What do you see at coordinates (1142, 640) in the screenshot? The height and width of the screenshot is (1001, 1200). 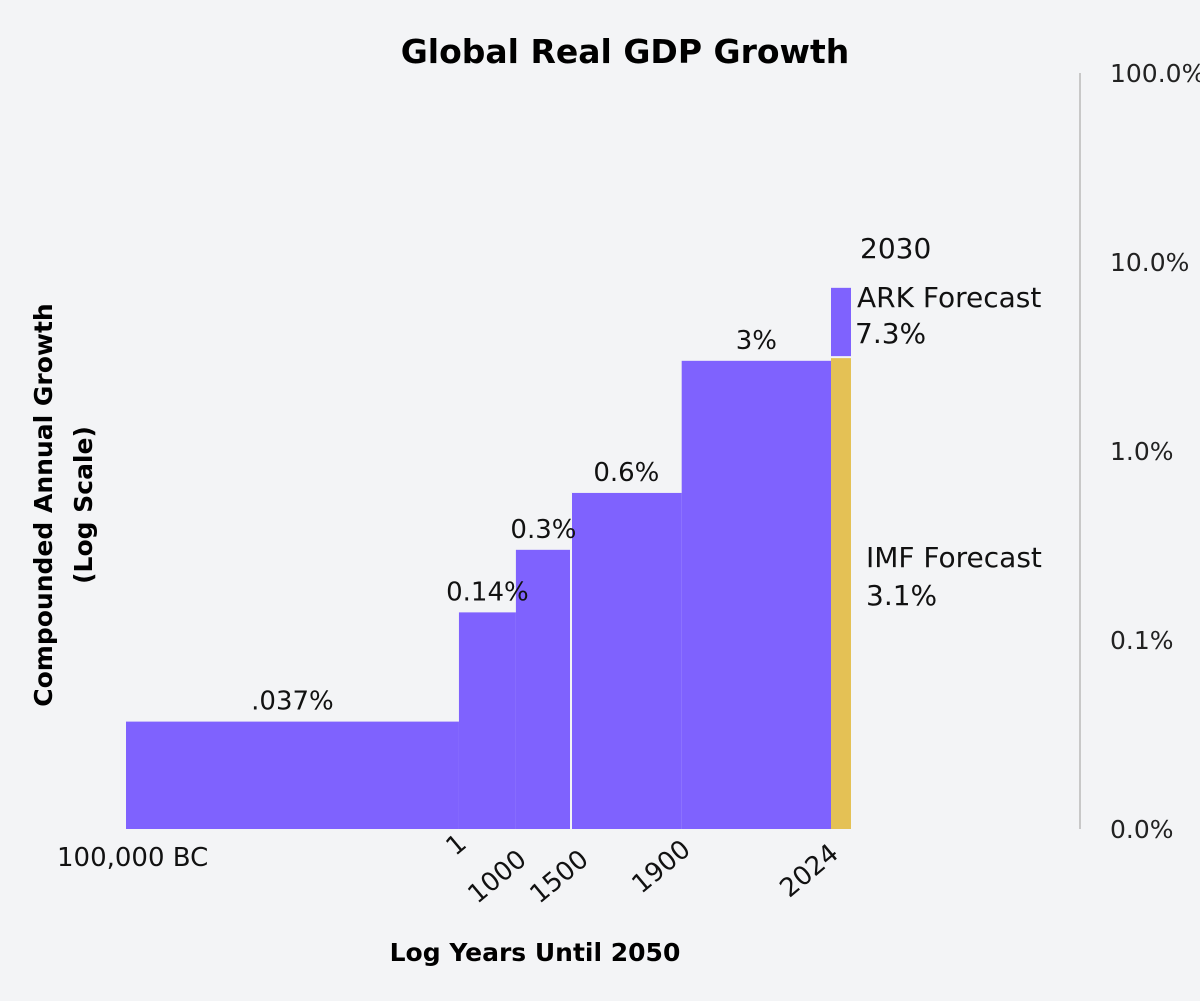 I see `y-tick-label: 0.1%` at bounding box center [1142, 640].